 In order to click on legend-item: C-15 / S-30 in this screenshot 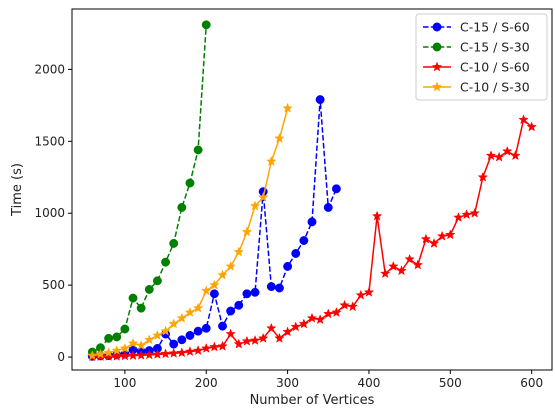, I will do `click(476, 47)`.